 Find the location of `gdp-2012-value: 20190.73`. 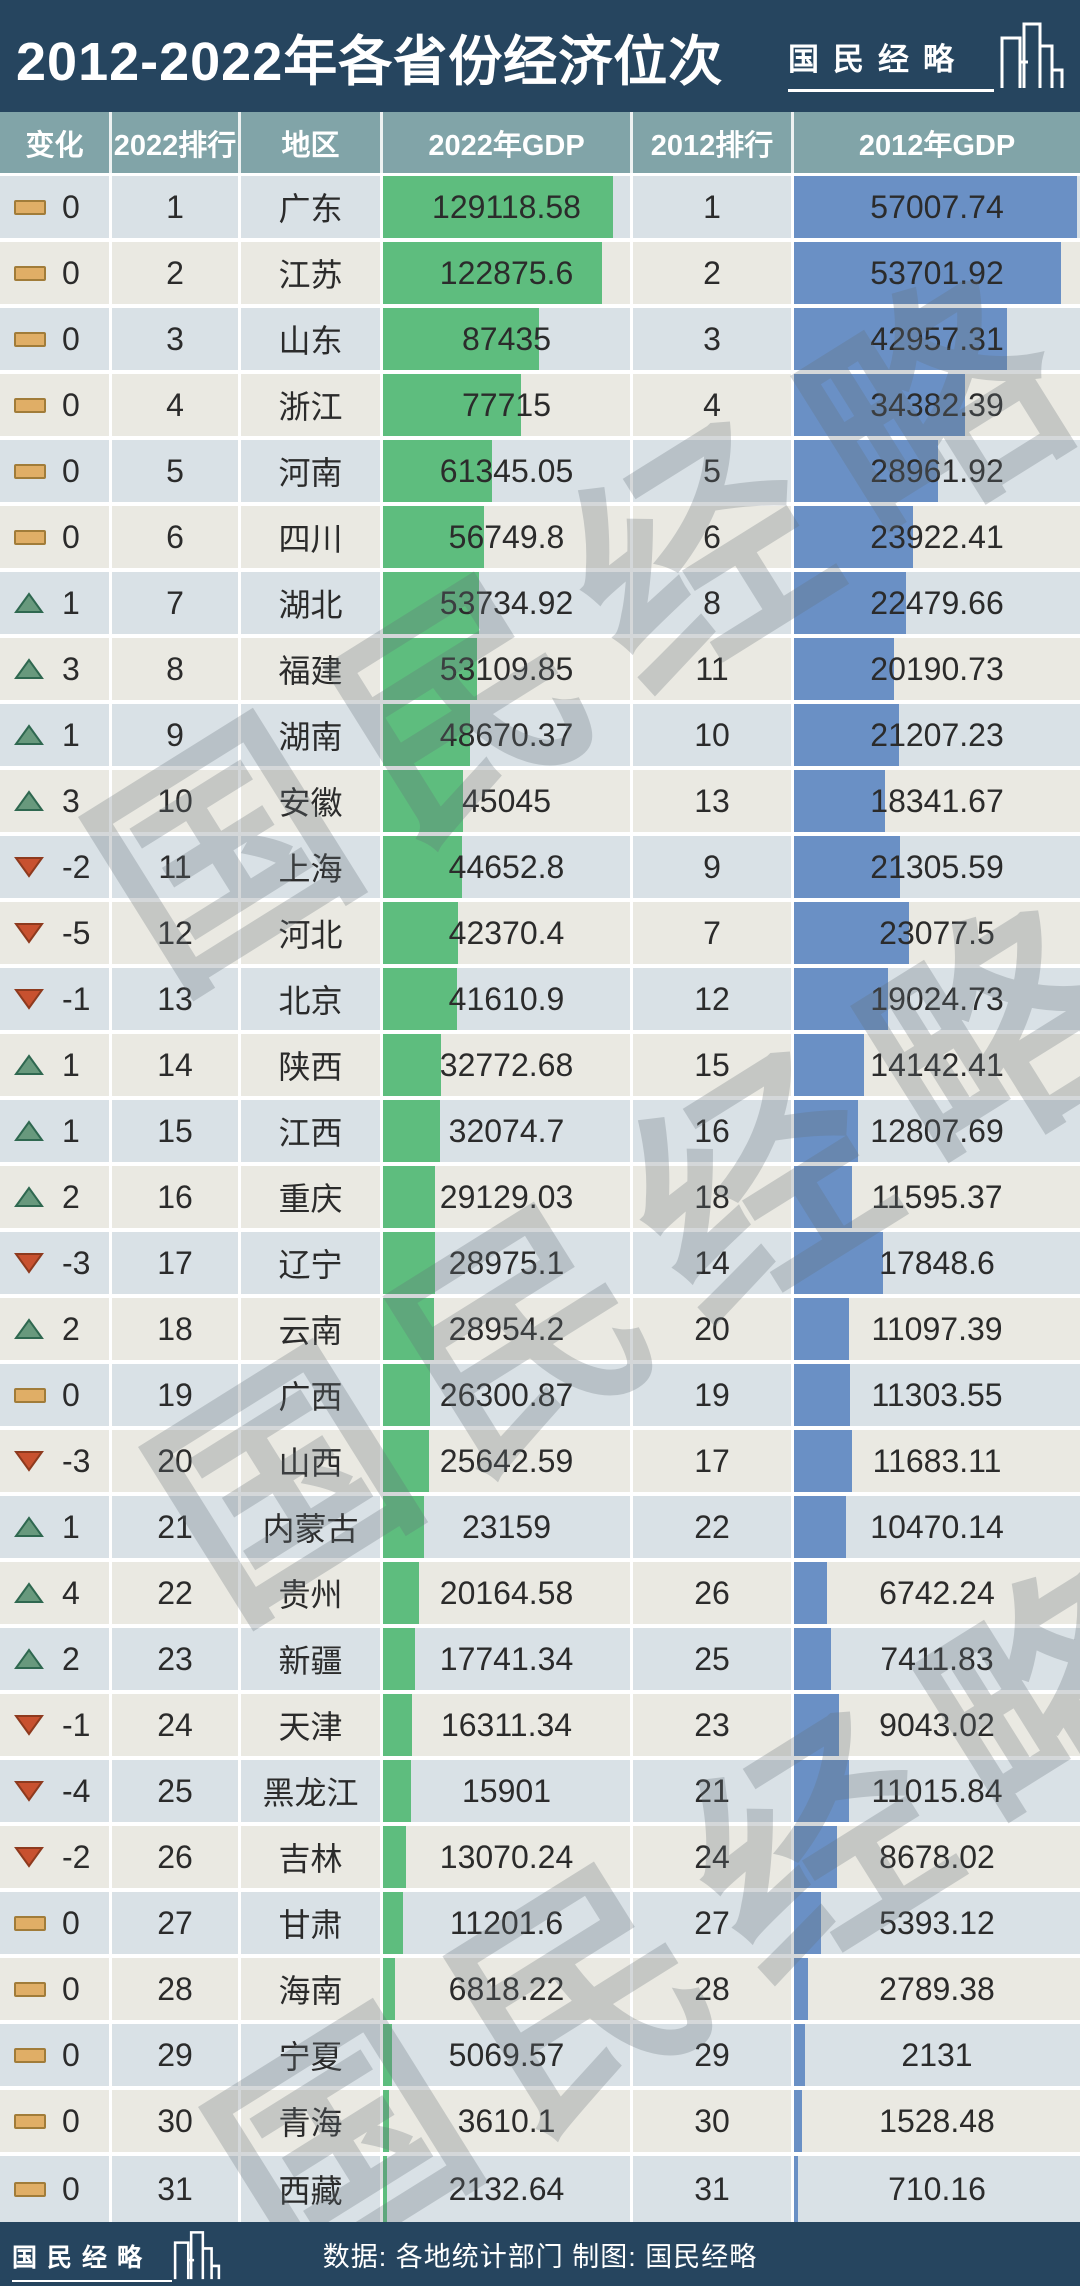

gdp-2012-value: 20190.73 is located at coordinates (937, 668).